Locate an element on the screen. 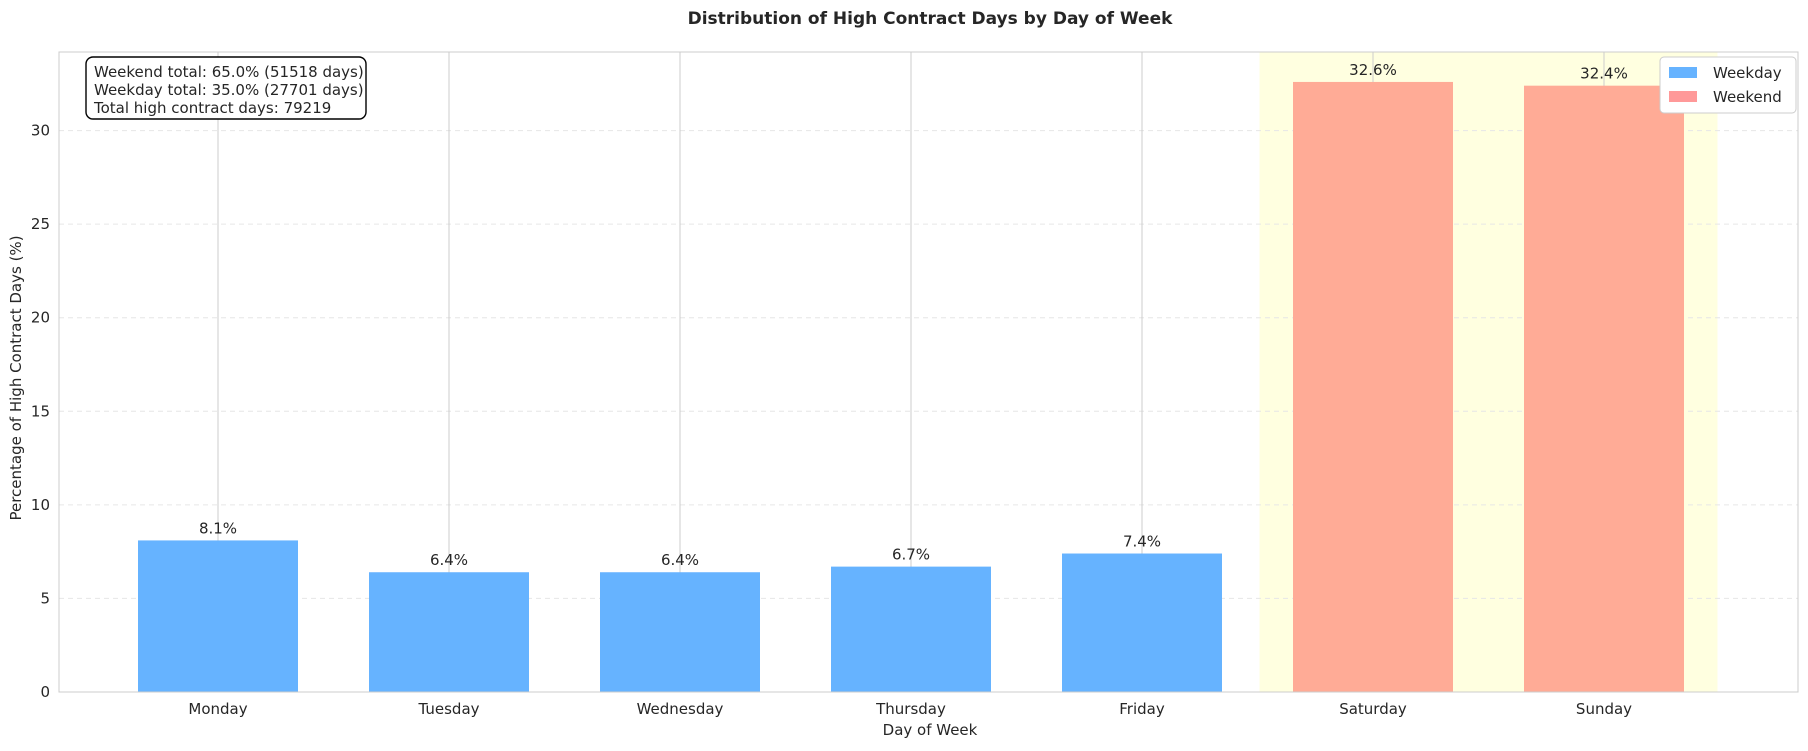 This screenshot has height=751, width=1808. value-label: 32.6% is located at coordinates (1373, 70).